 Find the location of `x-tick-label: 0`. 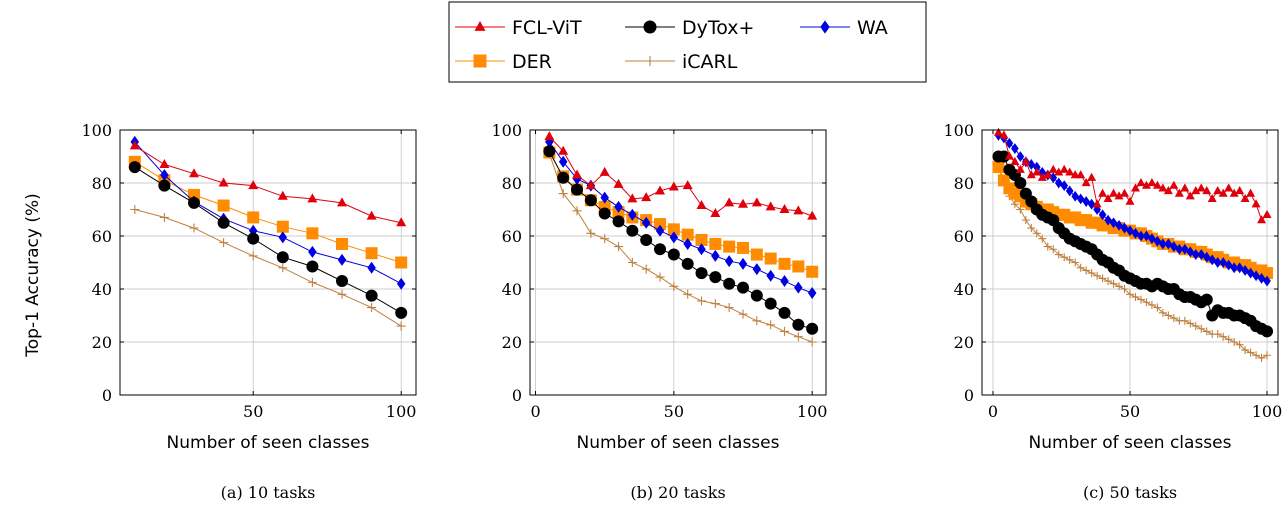

x-tick-label: 0 is located at coordinates (993, 411).